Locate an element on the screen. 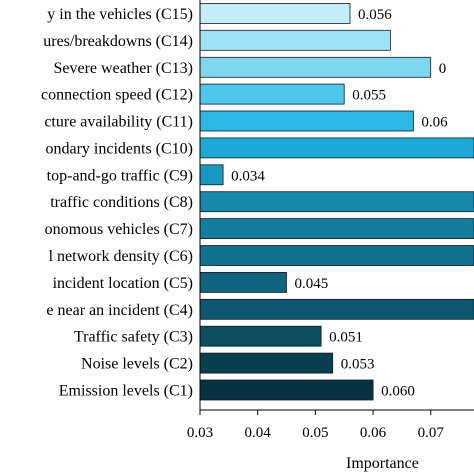 The image size is (474, 474). value-label: 0.056 is located at coordinates (375, 15).